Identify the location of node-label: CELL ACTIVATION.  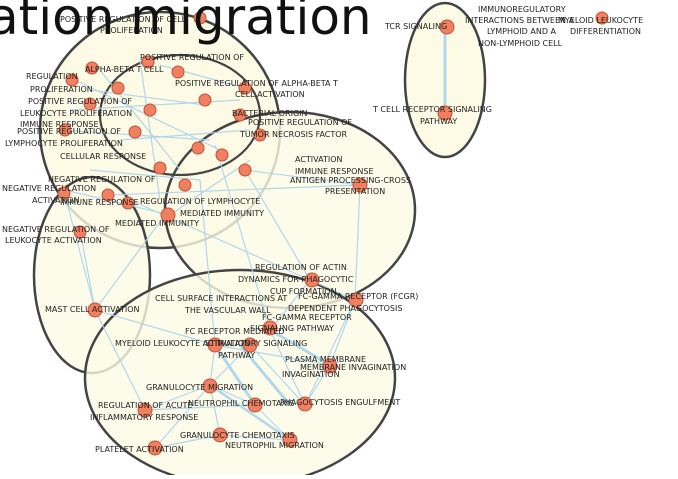
(270, 94).